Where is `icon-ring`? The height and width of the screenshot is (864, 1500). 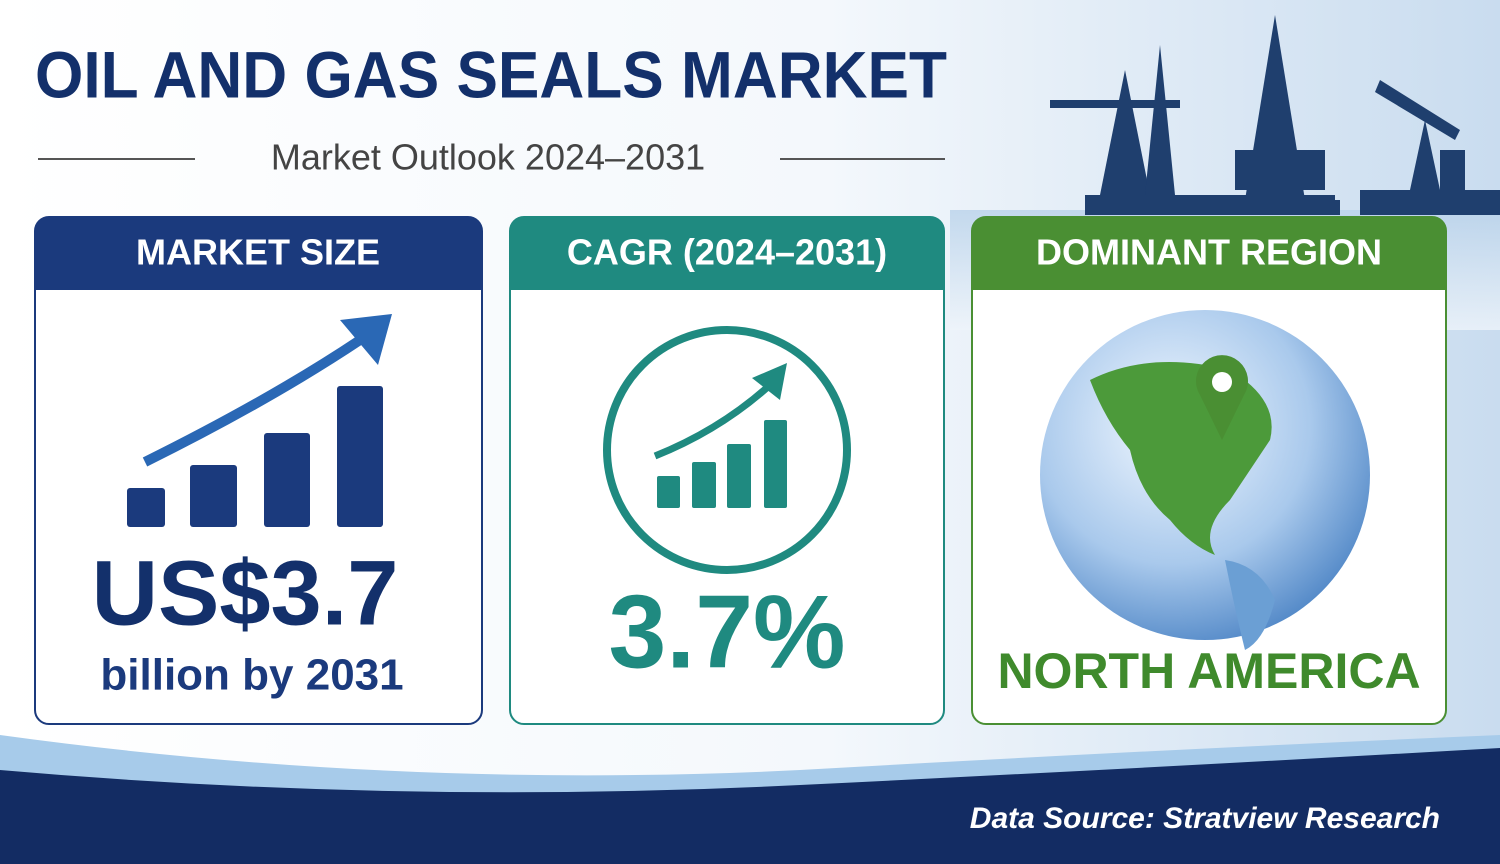
icon-ring is located at coordinates (727, 450).